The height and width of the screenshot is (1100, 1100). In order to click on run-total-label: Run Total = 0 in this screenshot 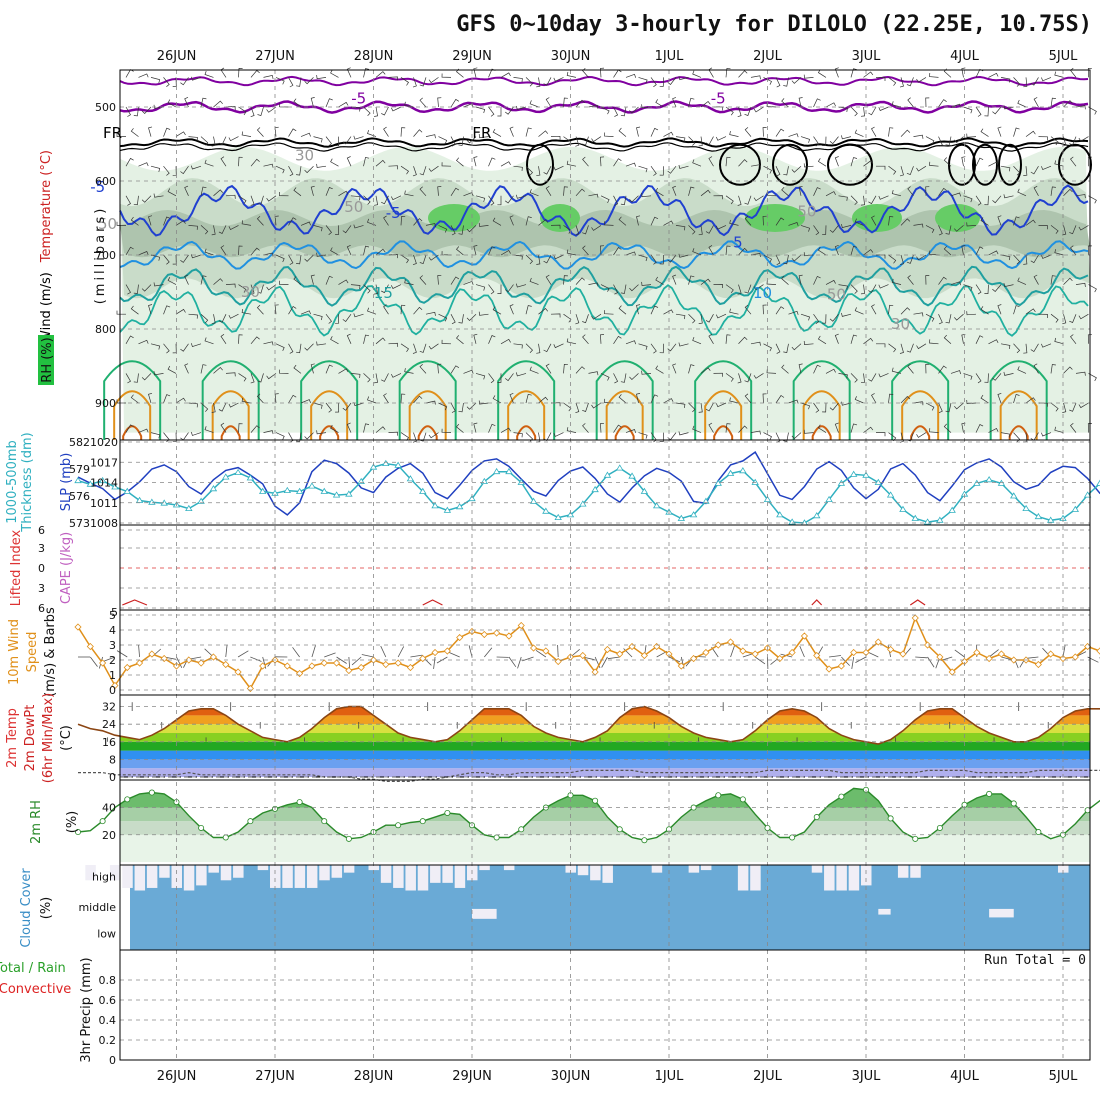, I will do `click(1035, 960)`.